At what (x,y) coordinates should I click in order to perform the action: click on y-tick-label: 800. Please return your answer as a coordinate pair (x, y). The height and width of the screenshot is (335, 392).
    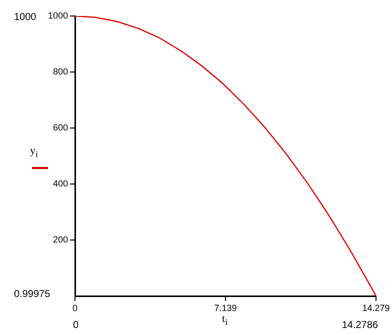
    Looking at the image, I should click on (60, 71).